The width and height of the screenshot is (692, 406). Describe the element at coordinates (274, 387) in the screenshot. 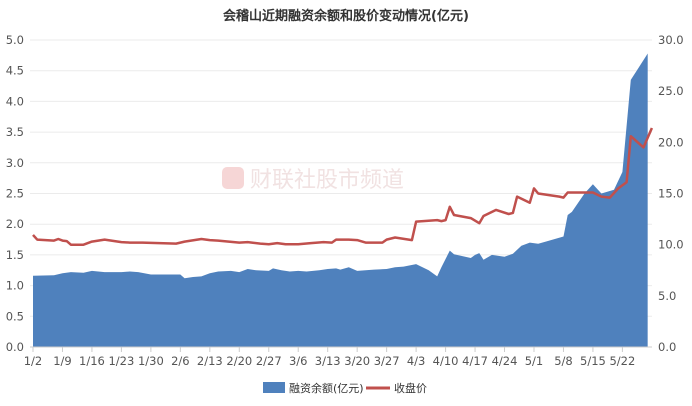

I see `legend-swatch-margin` at that location.